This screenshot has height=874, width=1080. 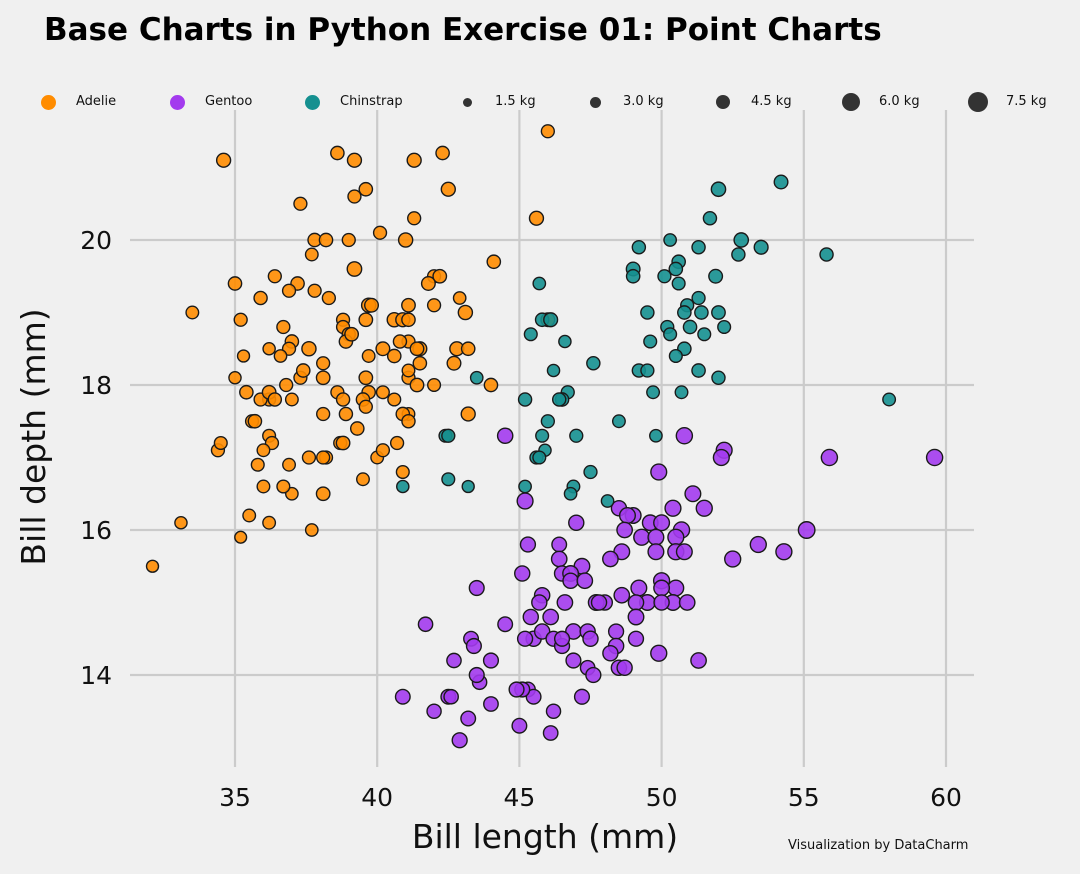 I want to click on legend-label: 4.5 kg, so click(x=771, y=101).